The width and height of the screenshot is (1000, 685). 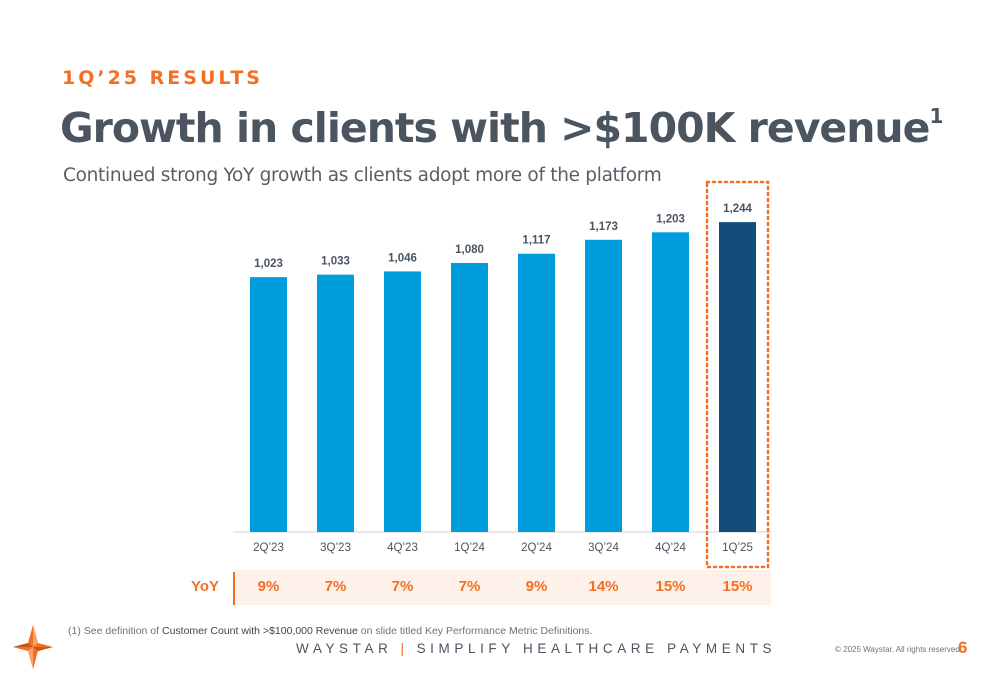 What do you see at coordinates (469, 548) in the screenshot?
I see `x-tick-label-3: 1Q’24` at bounding box center [469, 548].